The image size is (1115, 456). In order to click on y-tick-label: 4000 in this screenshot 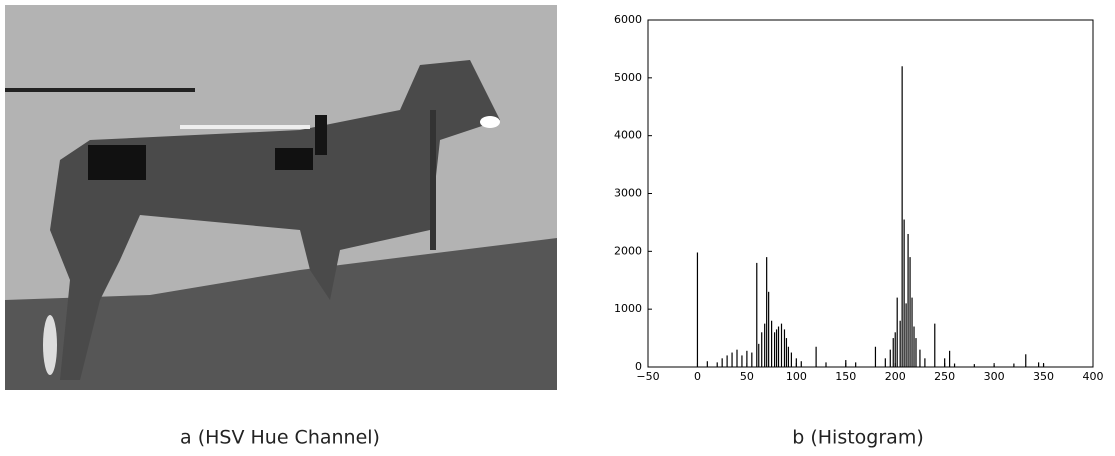, I will do `click(628, 135)`.